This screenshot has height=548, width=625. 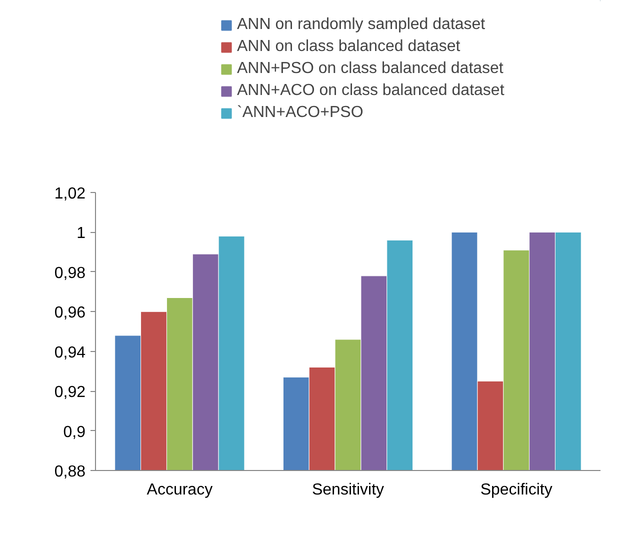 I want to click on x-tick-label: Specificity, so click(x=516, y=490).